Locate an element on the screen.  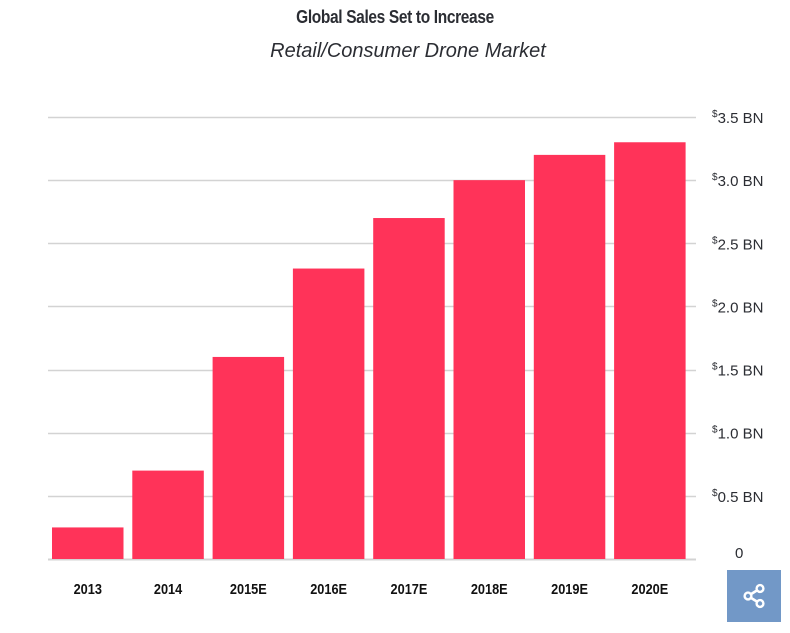
share-button is located at coordinates (754, 596).